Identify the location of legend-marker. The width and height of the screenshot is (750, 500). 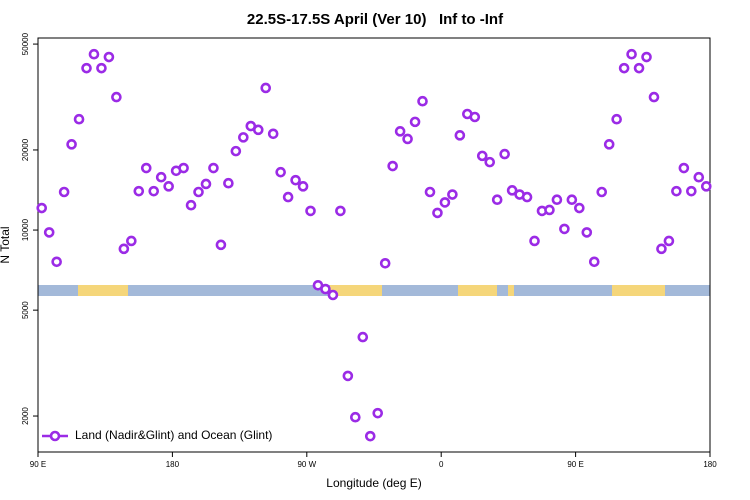
(55, 436).